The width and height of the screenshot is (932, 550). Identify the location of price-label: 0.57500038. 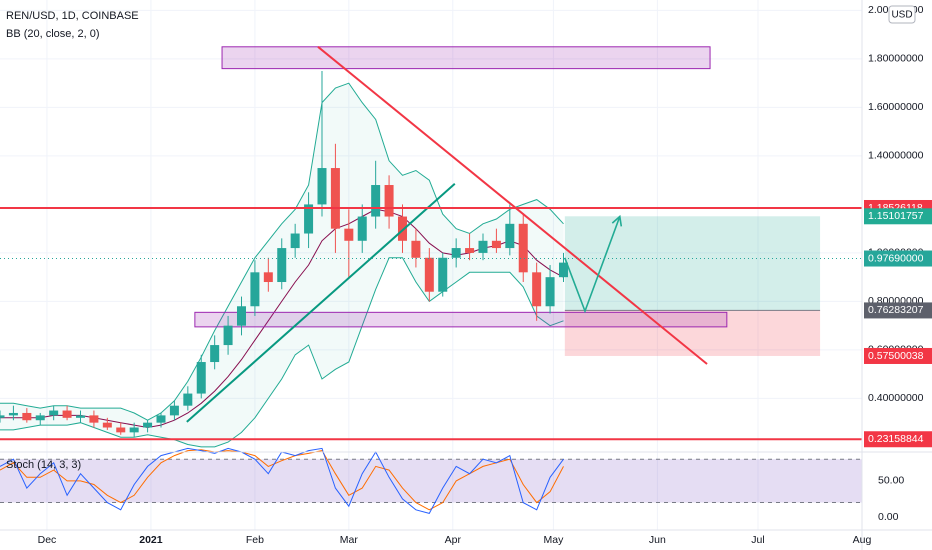
(896, 356).